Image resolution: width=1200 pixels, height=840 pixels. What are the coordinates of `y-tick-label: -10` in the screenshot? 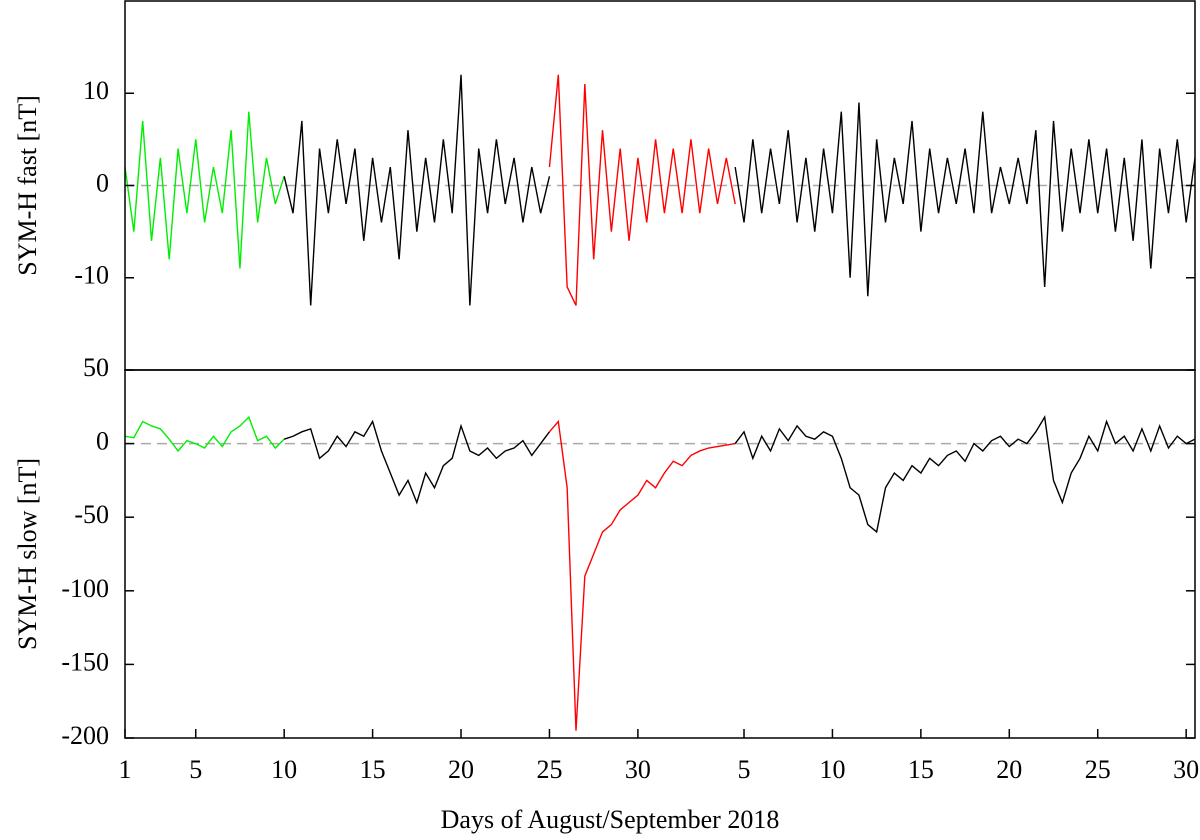 It's located at (91, 275).